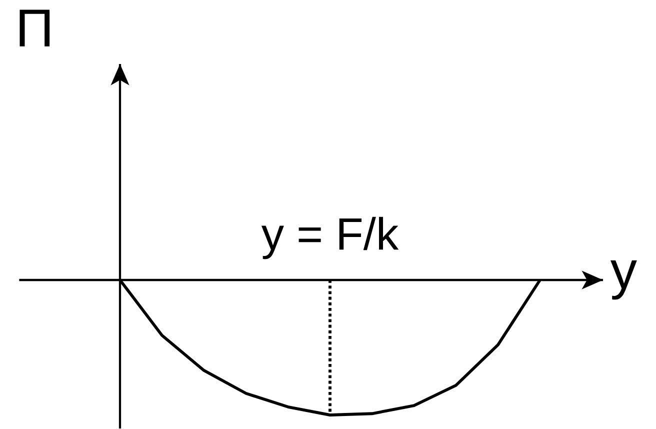 This screenshot has height=429, width=656. I want to click on y-axis-title: Π, so click(35, 28).